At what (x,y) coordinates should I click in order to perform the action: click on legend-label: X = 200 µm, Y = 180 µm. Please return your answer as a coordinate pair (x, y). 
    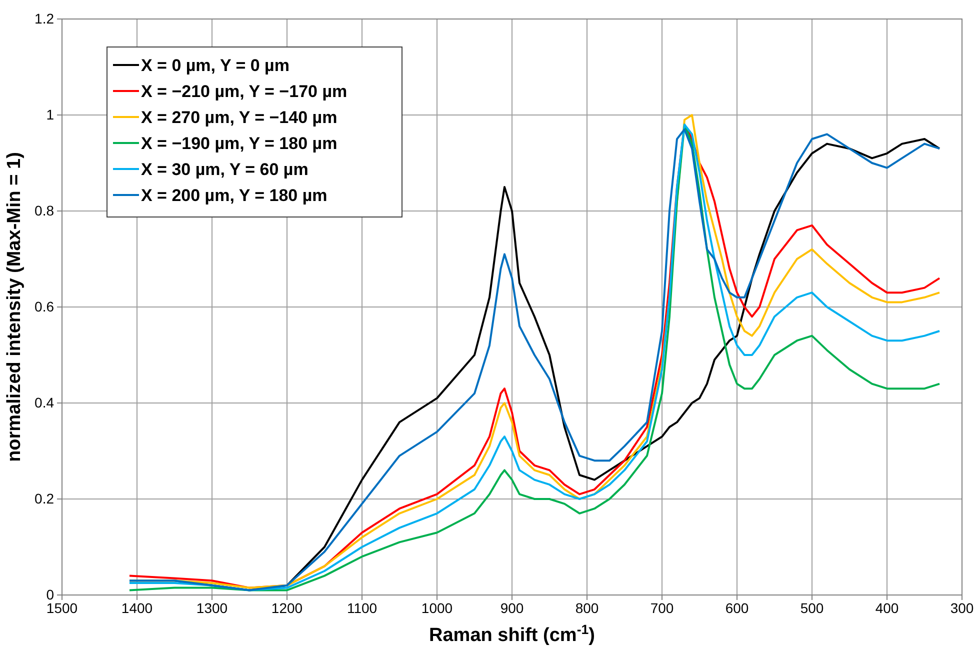
    Looking at the image, I should click on (234, 195).